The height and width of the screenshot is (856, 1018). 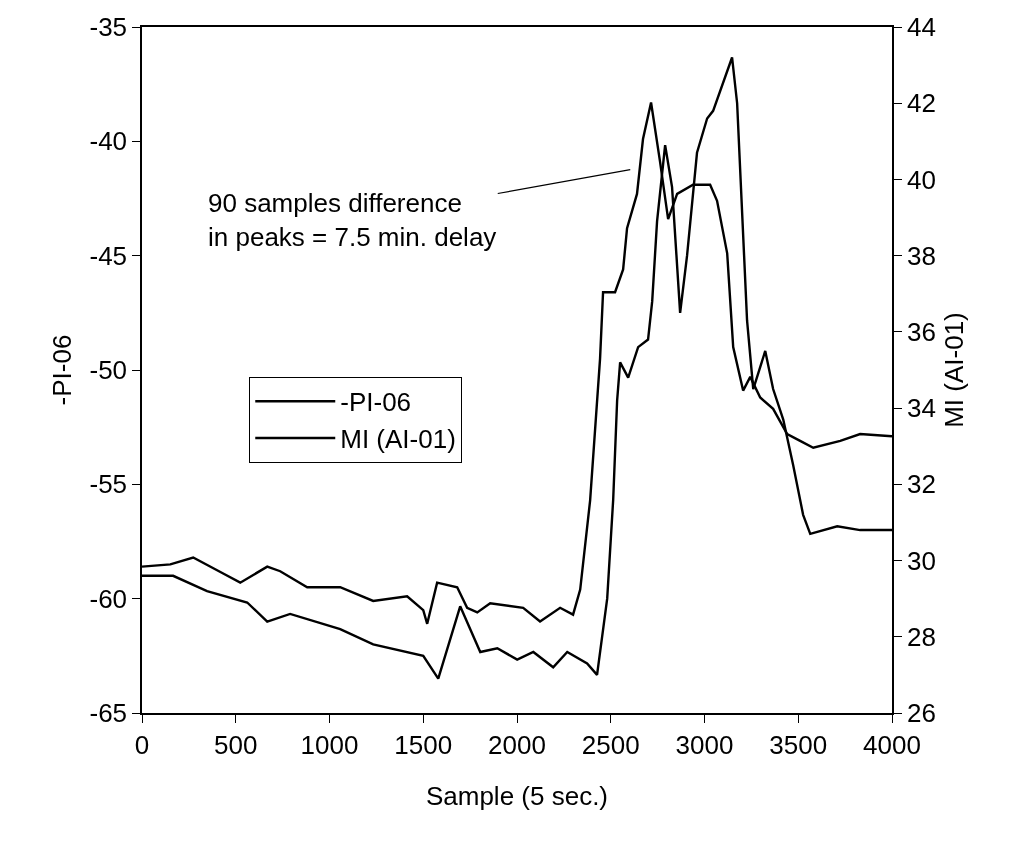 I want to click on x-tick-label: 3000, so click(x=704, y=744).